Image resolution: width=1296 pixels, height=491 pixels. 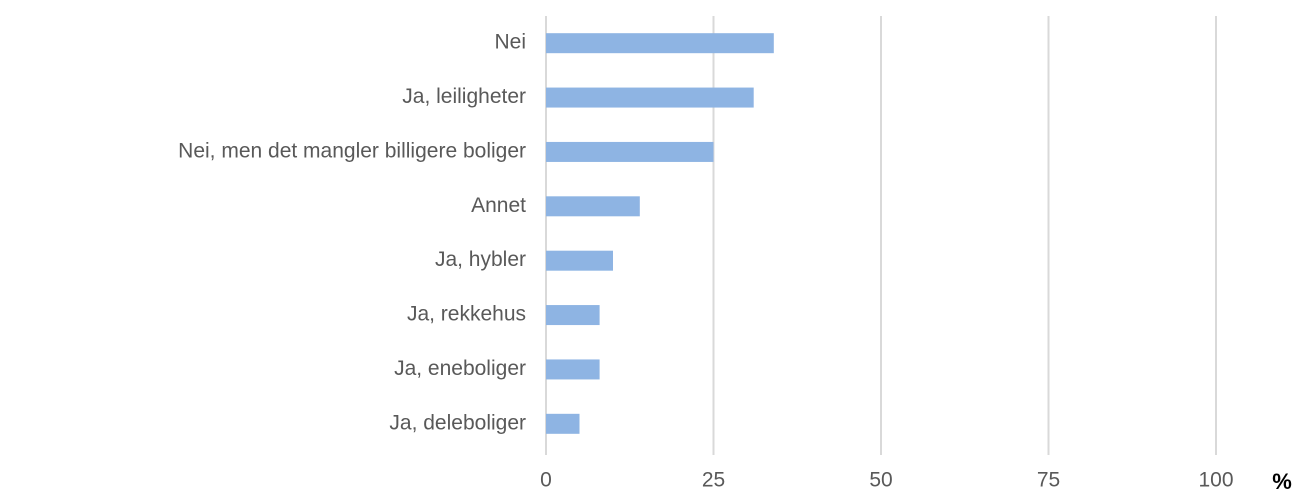 I want to click on y-tick-label: Ja, hybler, so click(x=480, y=259).